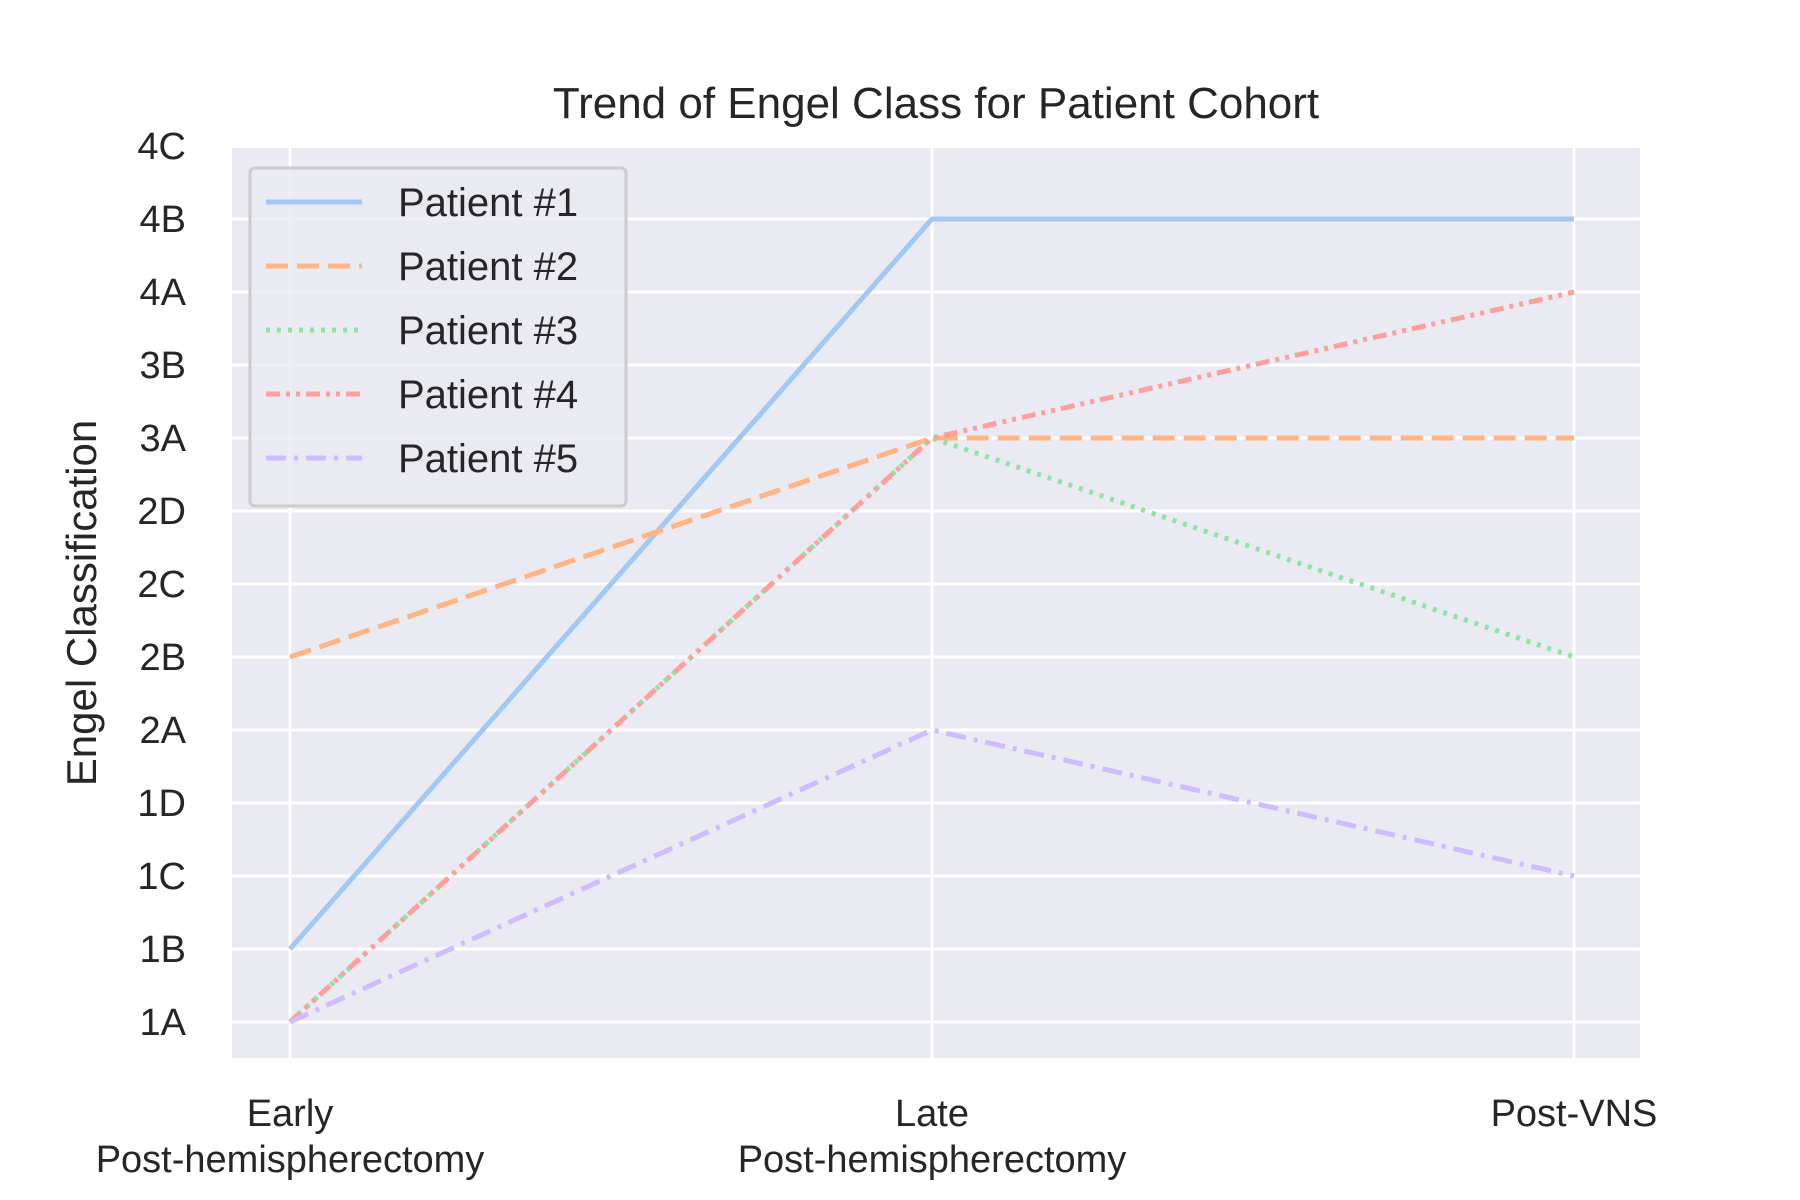  What do you see at coordinates (163, 658) in the screenshot?
I see `y-tick-label: 2B` at bounding box center [163, 658].